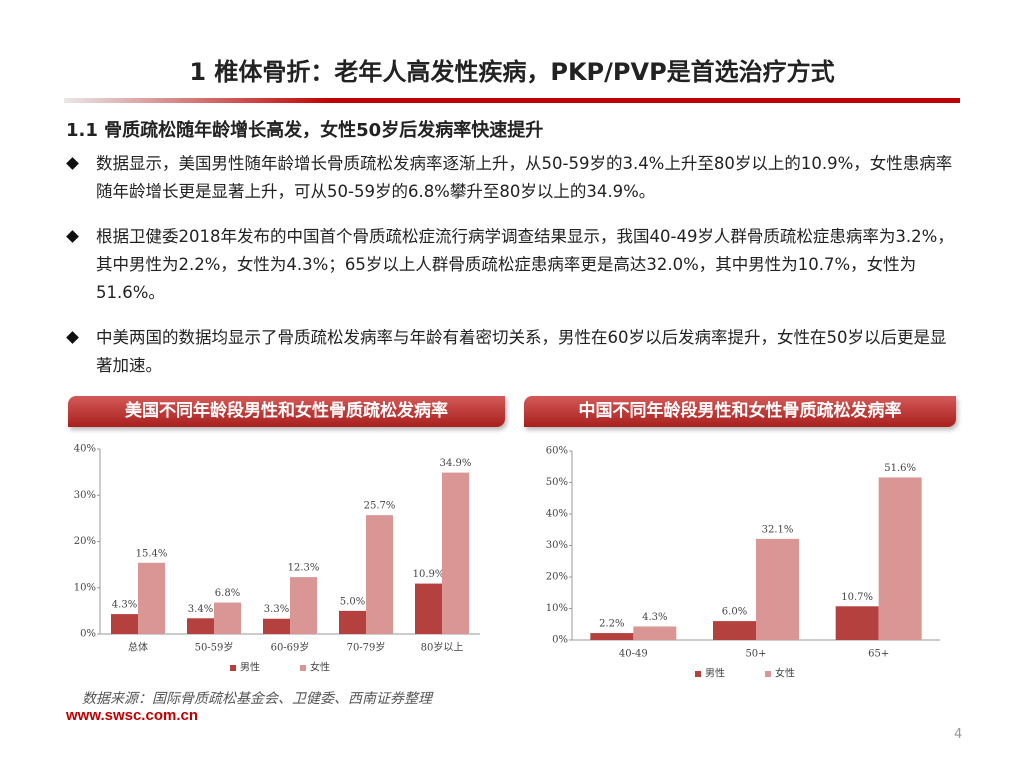 Image resolution: width=1024 pixels, height=768 pixels. Describe the element at coordinates (429, 574) in the screenshot. I see `value-label: 10.9%` at that location.